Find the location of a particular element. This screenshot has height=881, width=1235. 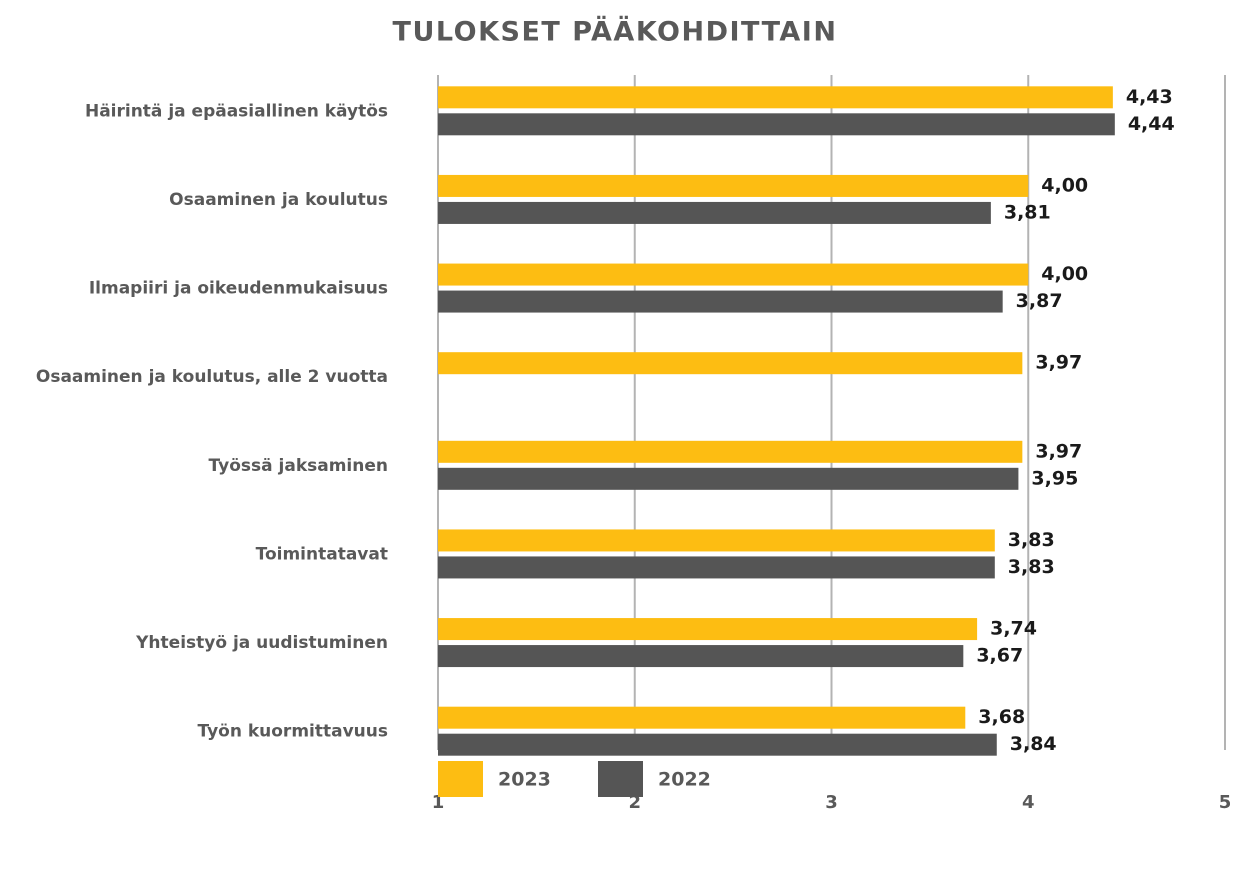

y-tick-label: Osaaminen ja koulutus, alle 2 vuotta is located at coordinates (212, 377).